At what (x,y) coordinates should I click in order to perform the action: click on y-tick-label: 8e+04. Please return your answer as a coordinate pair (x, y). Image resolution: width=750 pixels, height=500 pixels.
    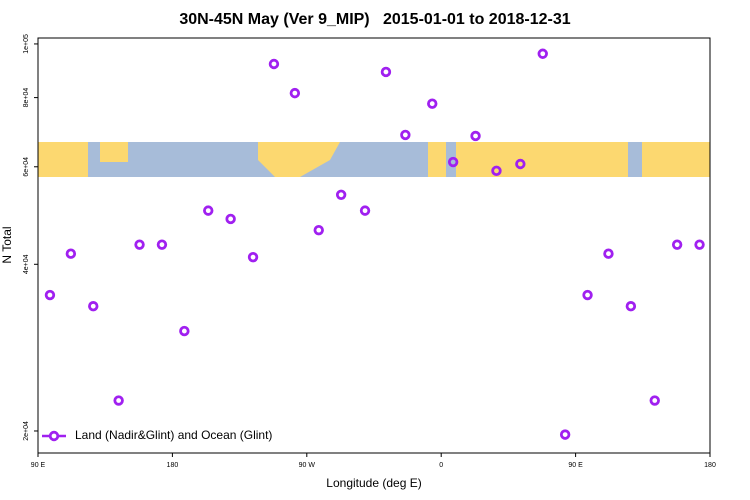
    Looking at the image, I should click on (26, 98).